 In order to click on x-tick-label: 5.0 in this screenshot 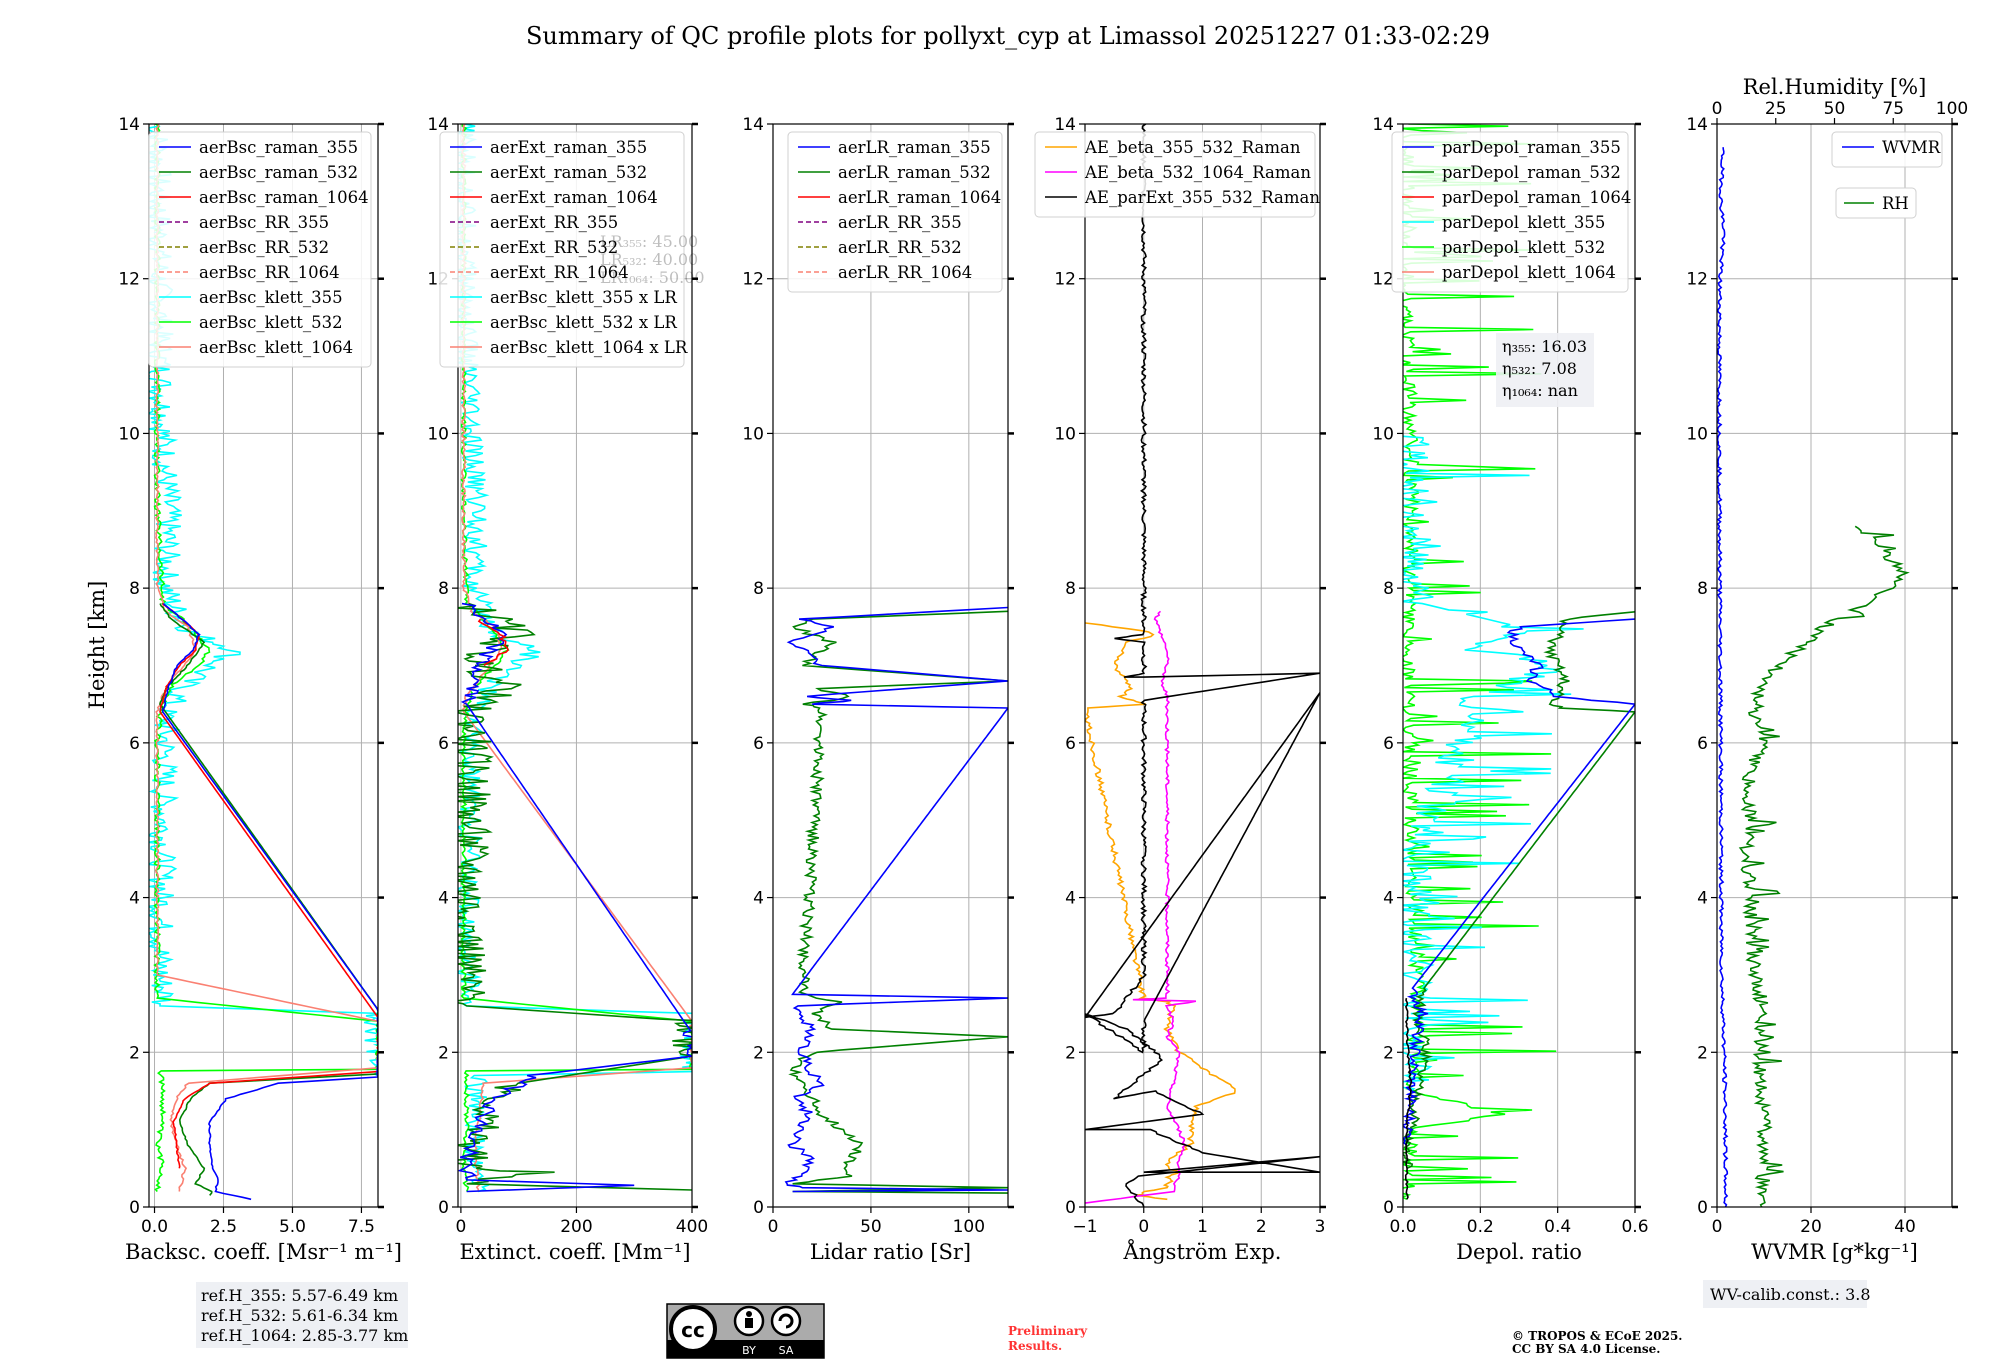, I will do `click(292, 1227)`.